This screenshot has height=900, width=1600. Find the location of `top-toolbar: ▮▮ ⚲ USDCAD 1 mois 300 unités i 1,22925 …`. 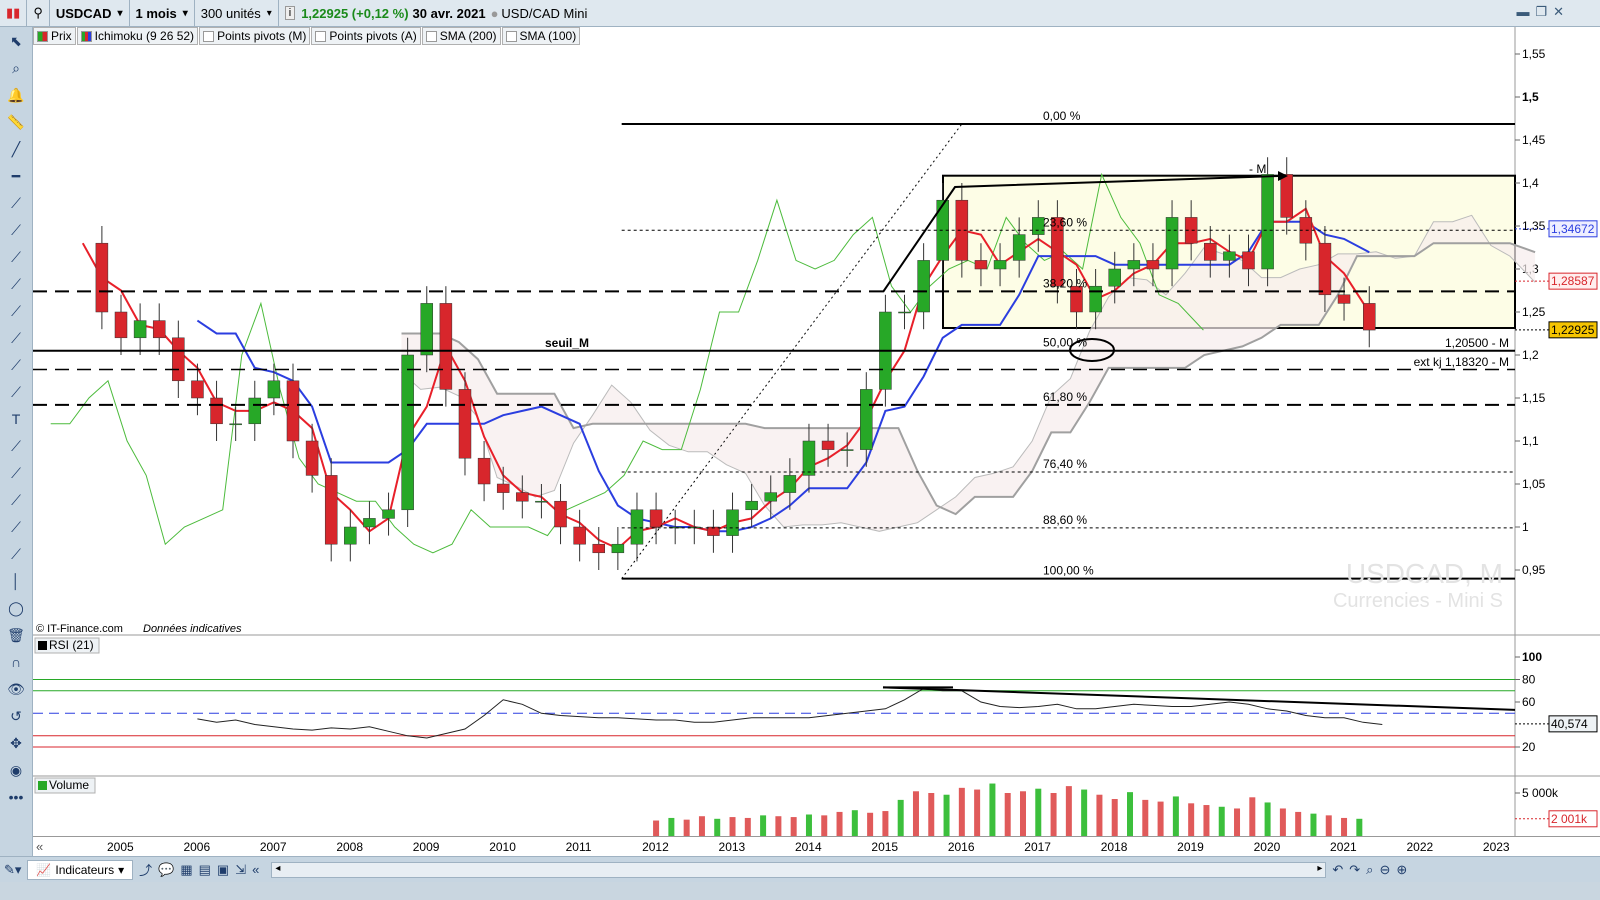

top-toolbar: ▮▮ ⚲ USDCAD 1 mois 300 unités i 1,22925 … is located at coordinates (800, 13).